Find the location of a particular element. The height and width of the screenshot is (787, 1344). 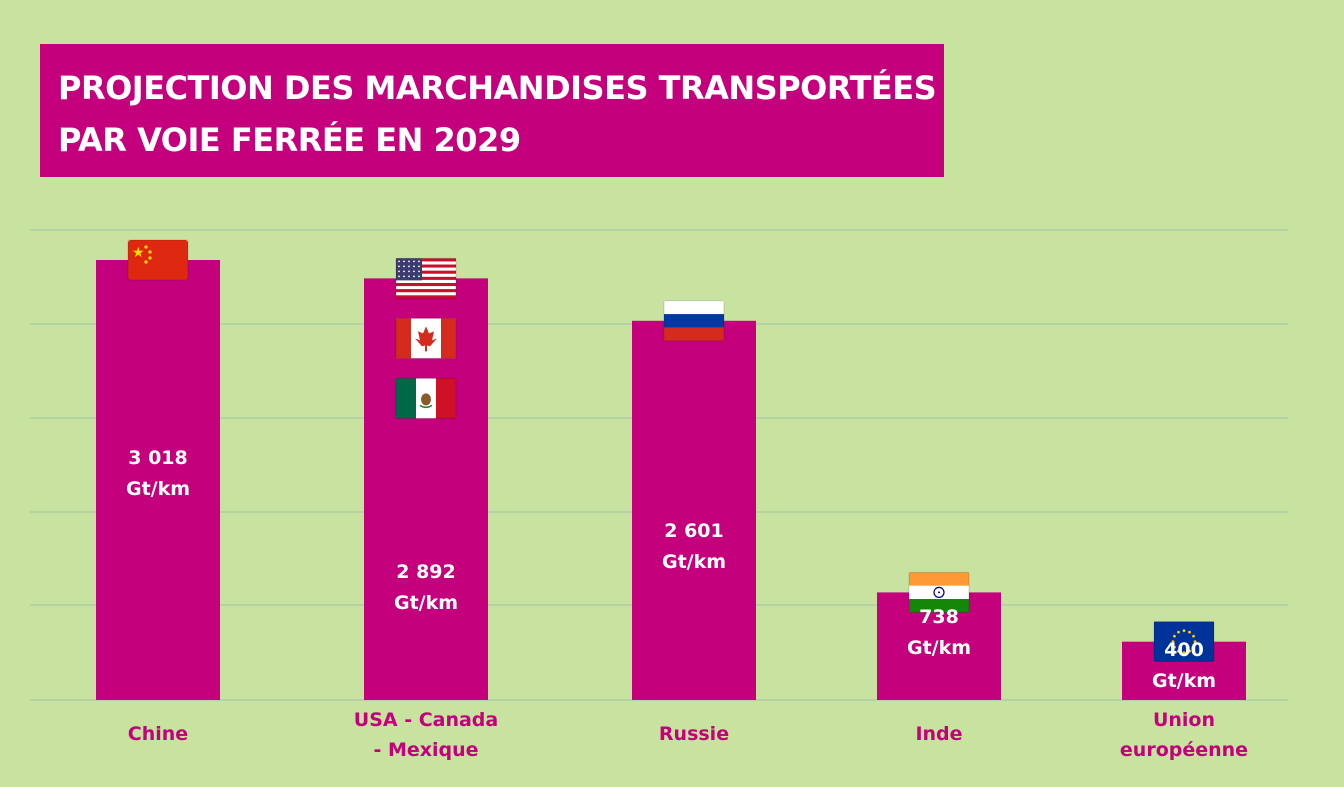

eu-flag is located at coordinates (1184, 642).